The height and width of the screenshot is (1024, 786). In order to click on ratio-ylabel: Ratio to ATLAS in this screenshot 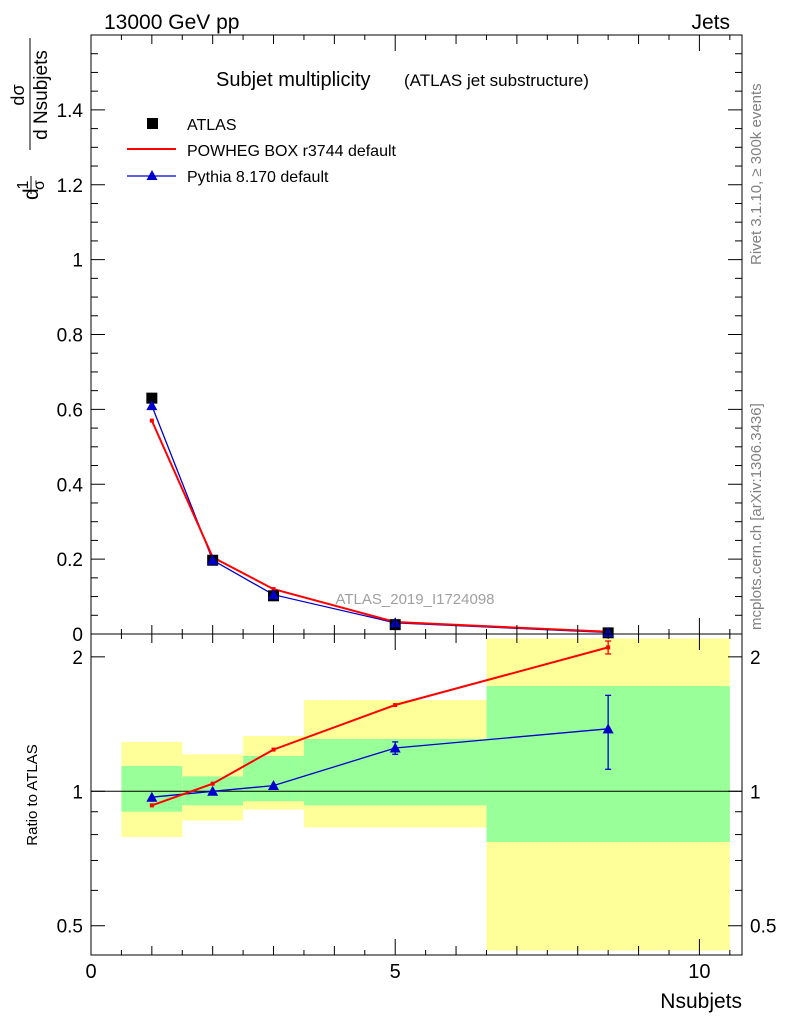, I will do `click(32, 794)`.